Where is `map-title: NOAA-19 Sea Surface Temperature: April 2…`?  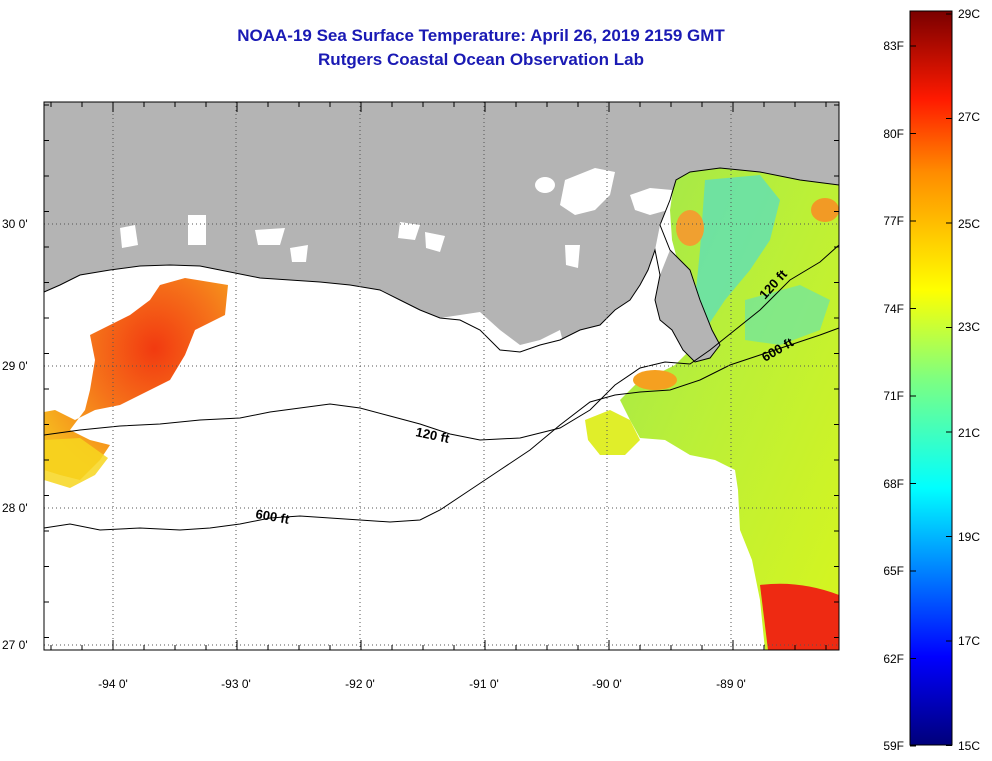
map-title: NOAA-19 Sea Surface Temperature: April 2… is located at coordinates (481, 35).